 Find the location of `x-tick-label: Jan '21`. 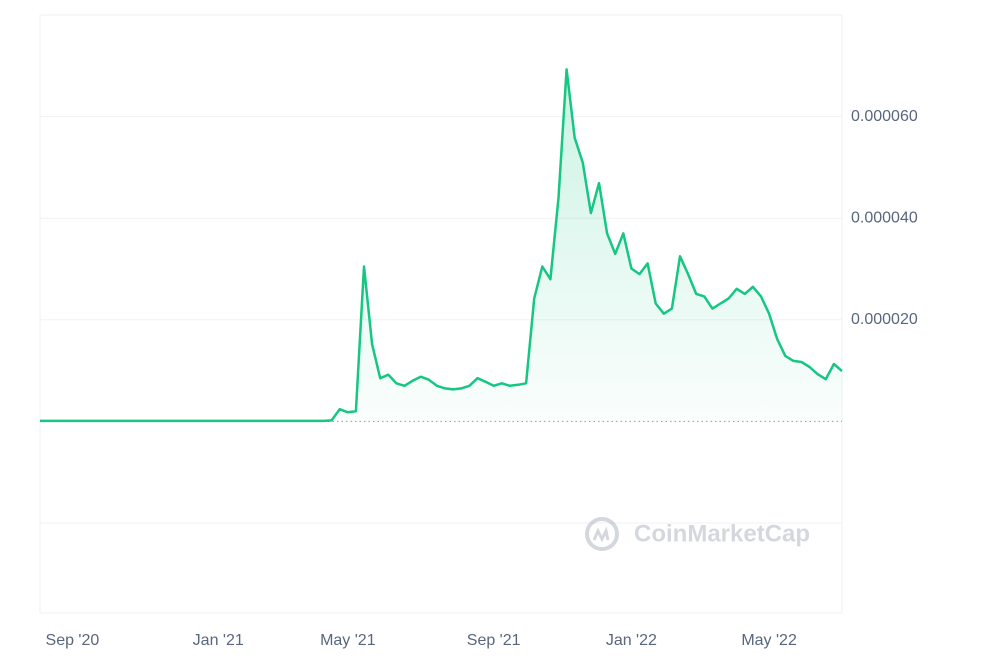

x-tick-label: Jan '21 is located at coordinates (218, 640).